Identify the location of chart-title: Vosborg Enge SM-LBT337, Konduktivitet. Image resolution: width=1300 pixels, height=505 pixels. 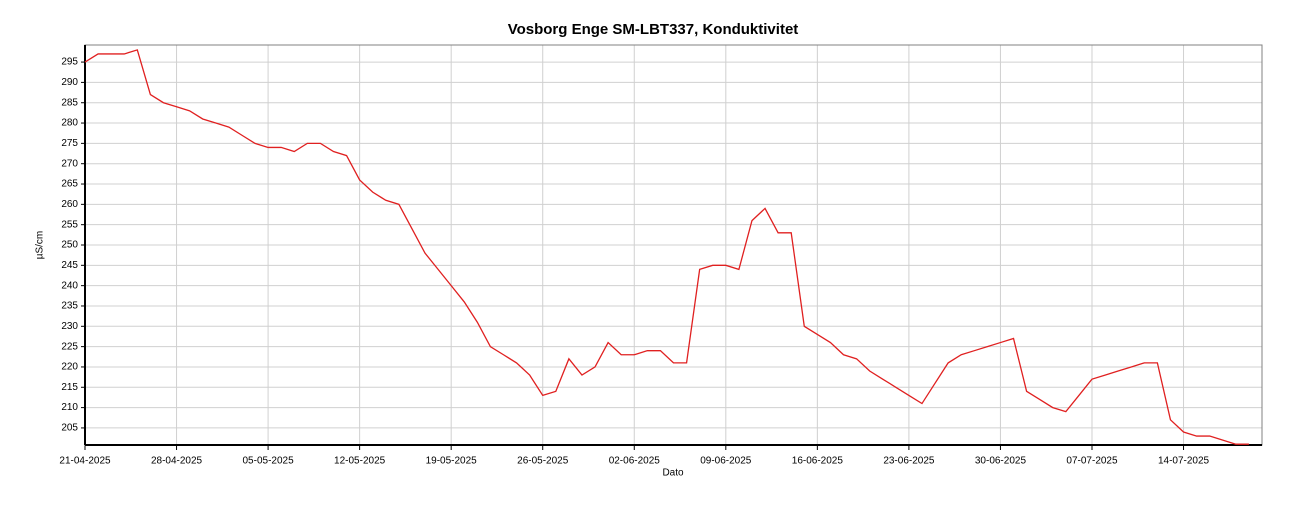
(653, 29).